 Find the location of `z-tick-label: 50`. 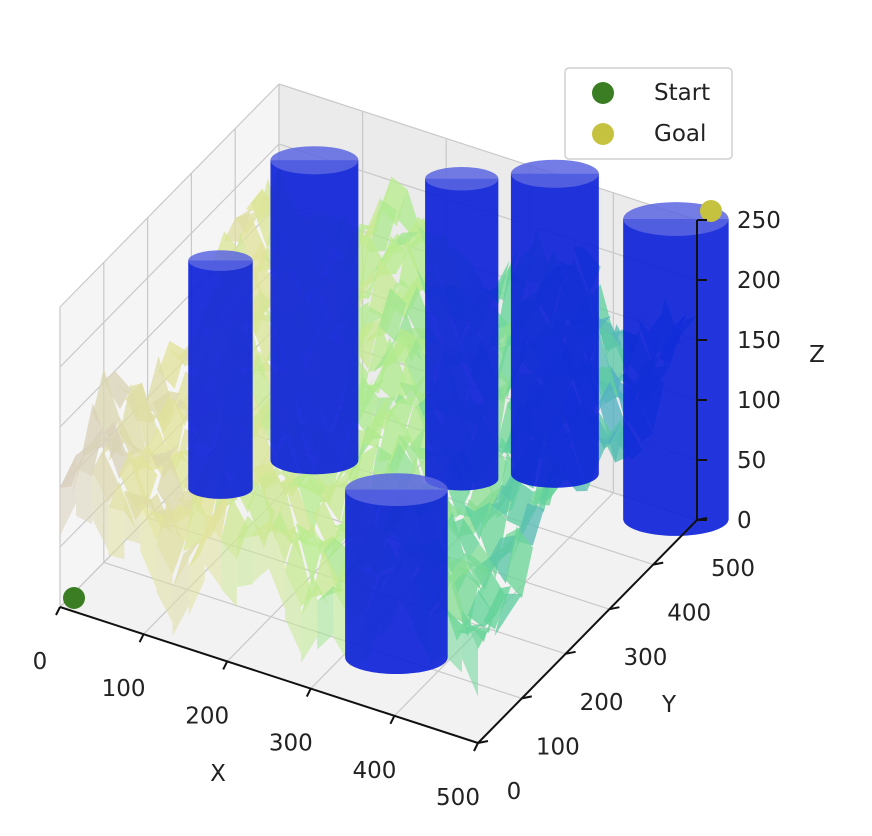

z-tick-label: 50 is located at coordinates (751, 461).